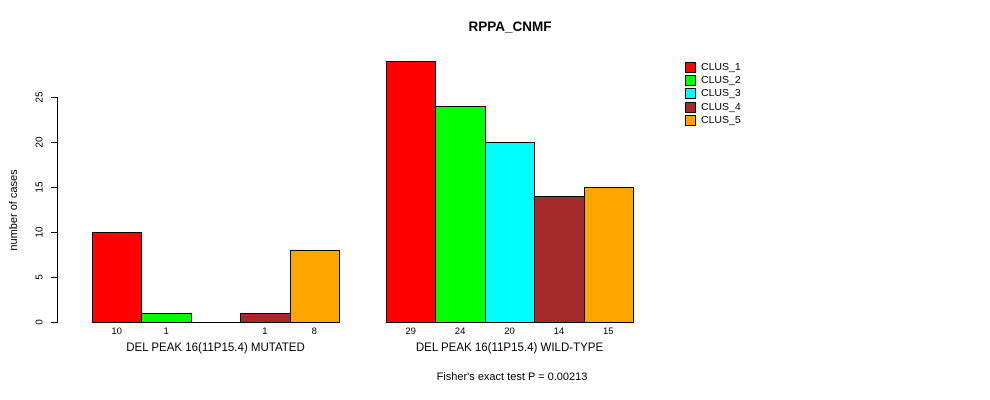 This screenshot has width=990, height=400. Describe the element at coordinates (510, 26) in the screenshot. I see `chart-title: RPPA_CNMF` at that location.